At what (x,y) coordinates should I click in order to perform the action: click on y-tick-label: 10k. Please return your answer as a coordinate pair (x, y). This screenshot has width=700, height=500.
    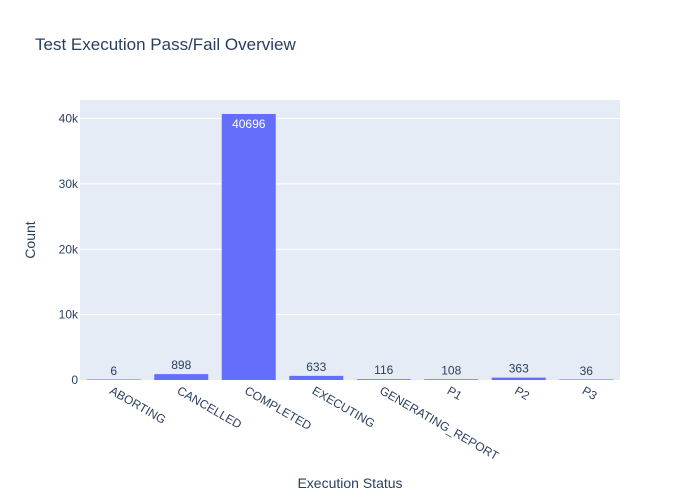
    Looking at the image, I should click on (69, 315).